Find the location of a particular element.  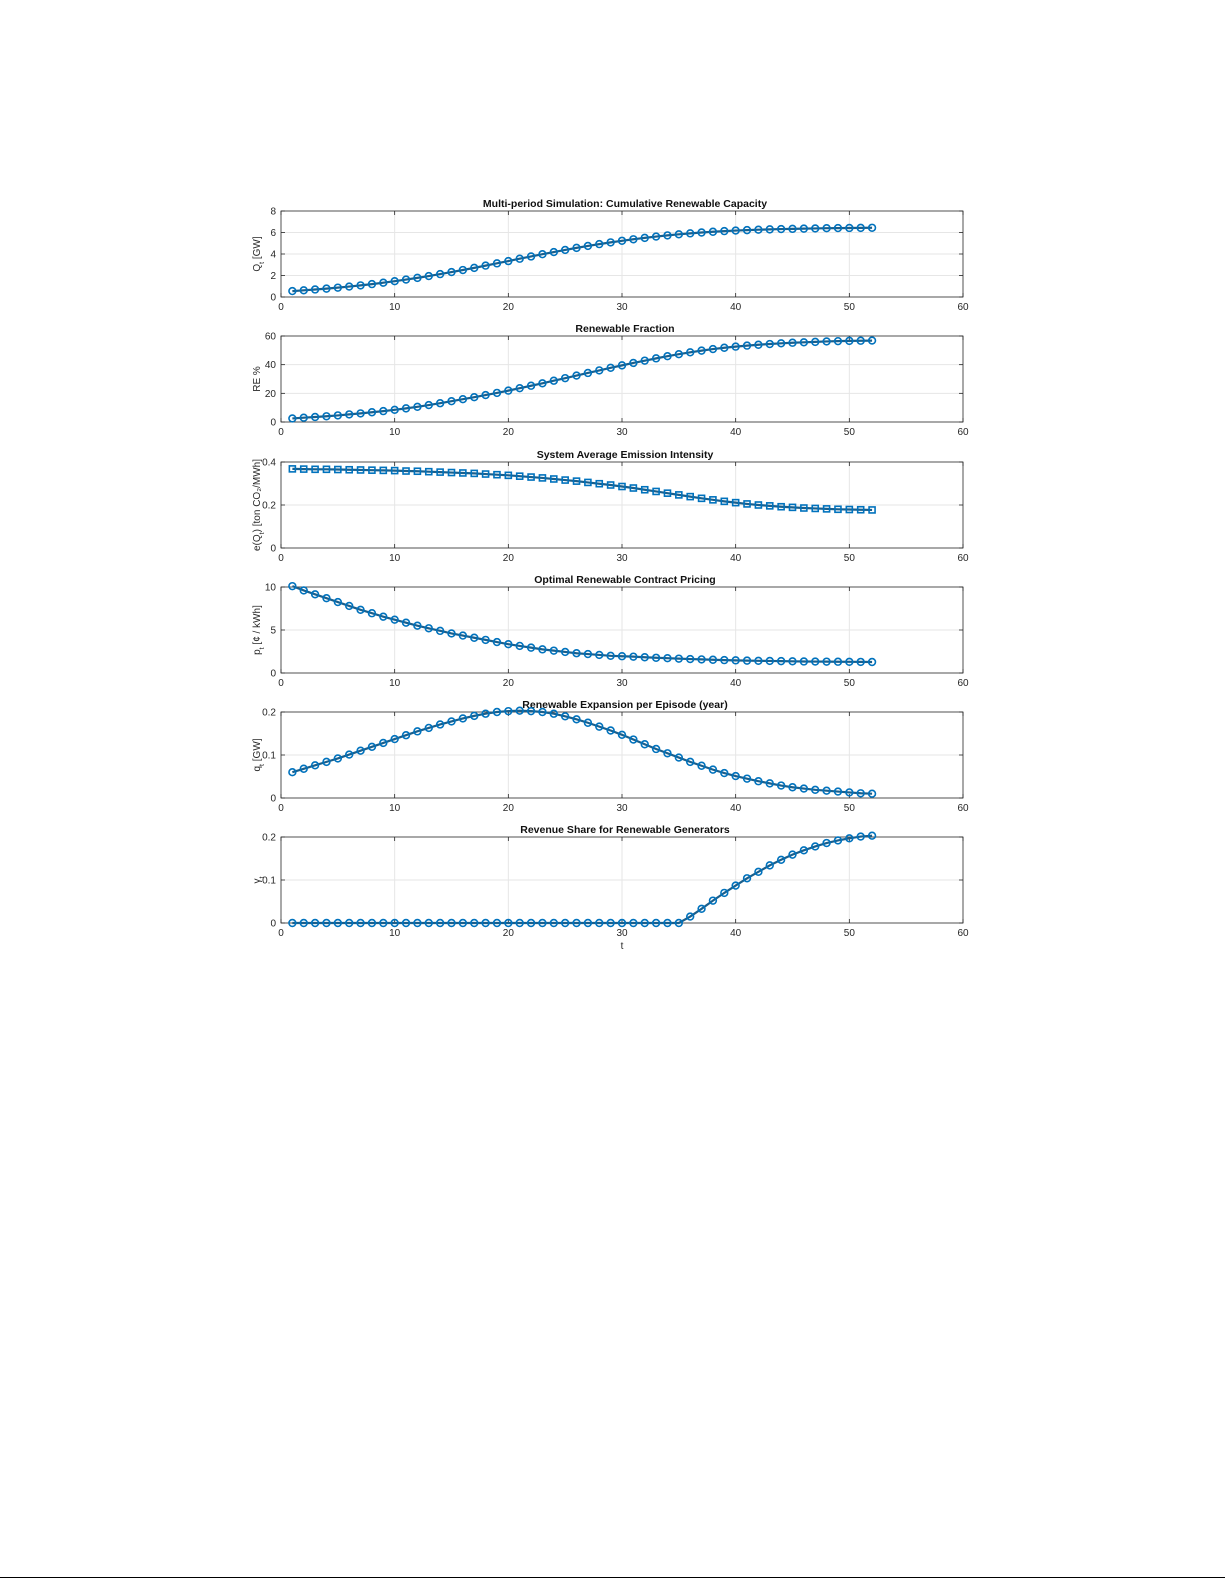

x-tick-label: 30 is located at coordinates (622, 432).